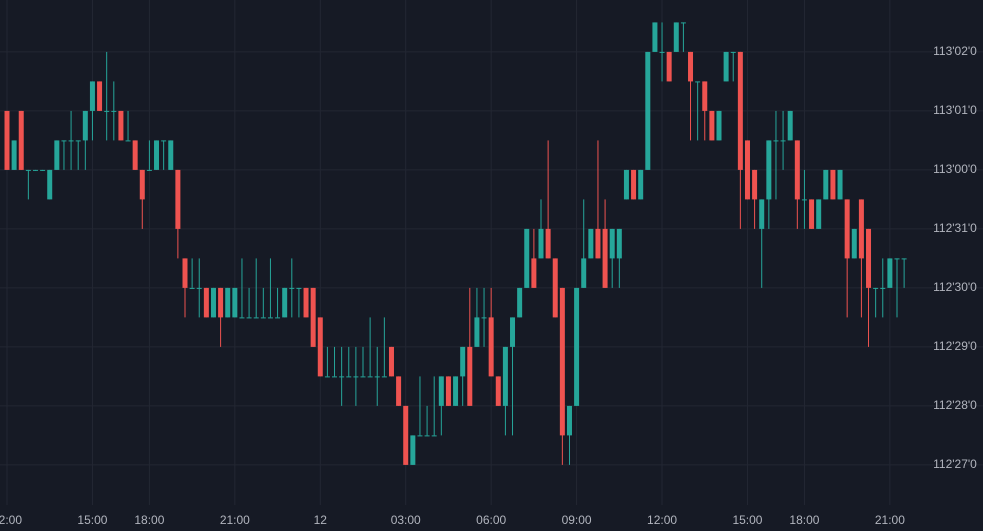  I want to click on y-tick-label: 113'01'0, so click(955, 110).